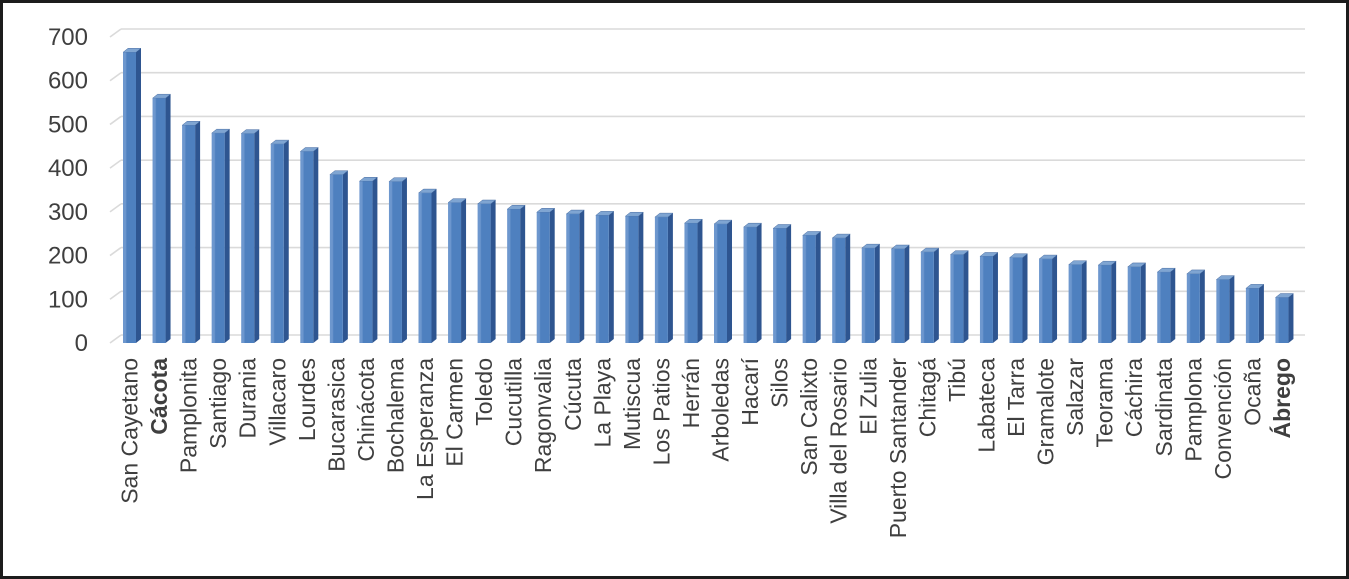  Describe the element at coordinates (366, 410) in the screenshot. I see `x-axis-label: Chinácota` at that location.